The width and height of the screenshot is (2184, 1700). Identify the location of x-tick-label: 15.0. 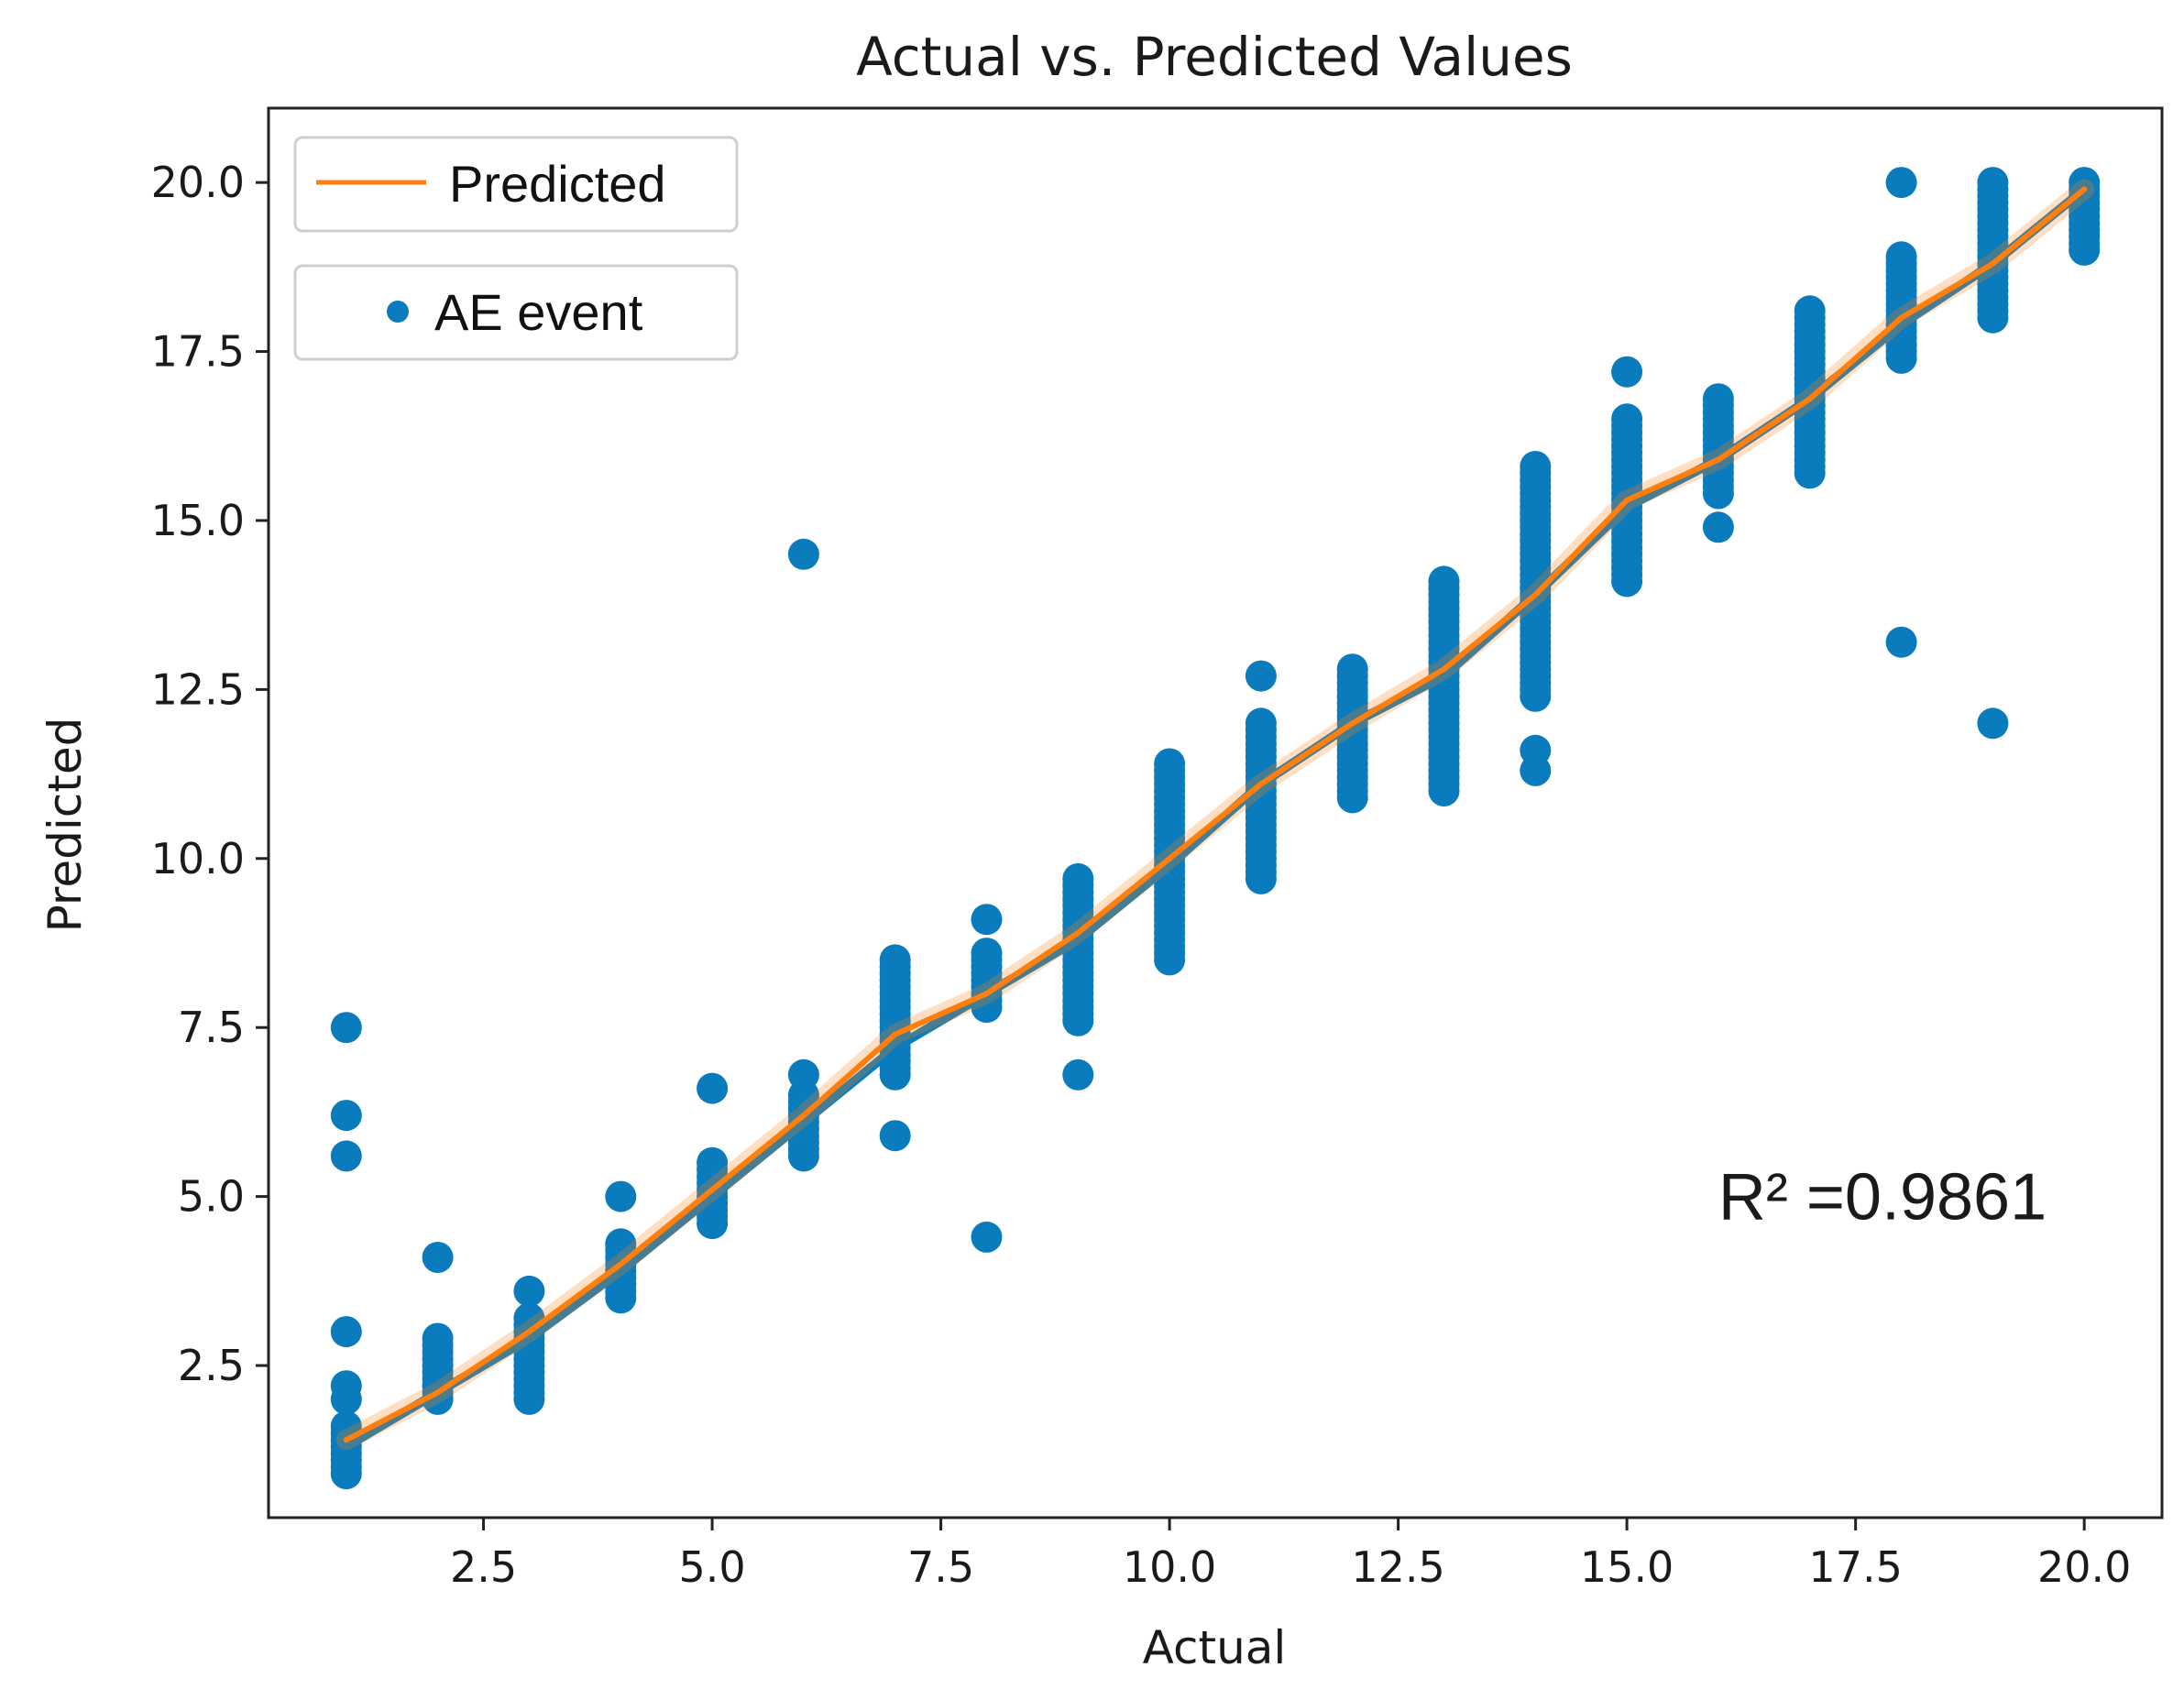
(1627, 1567).